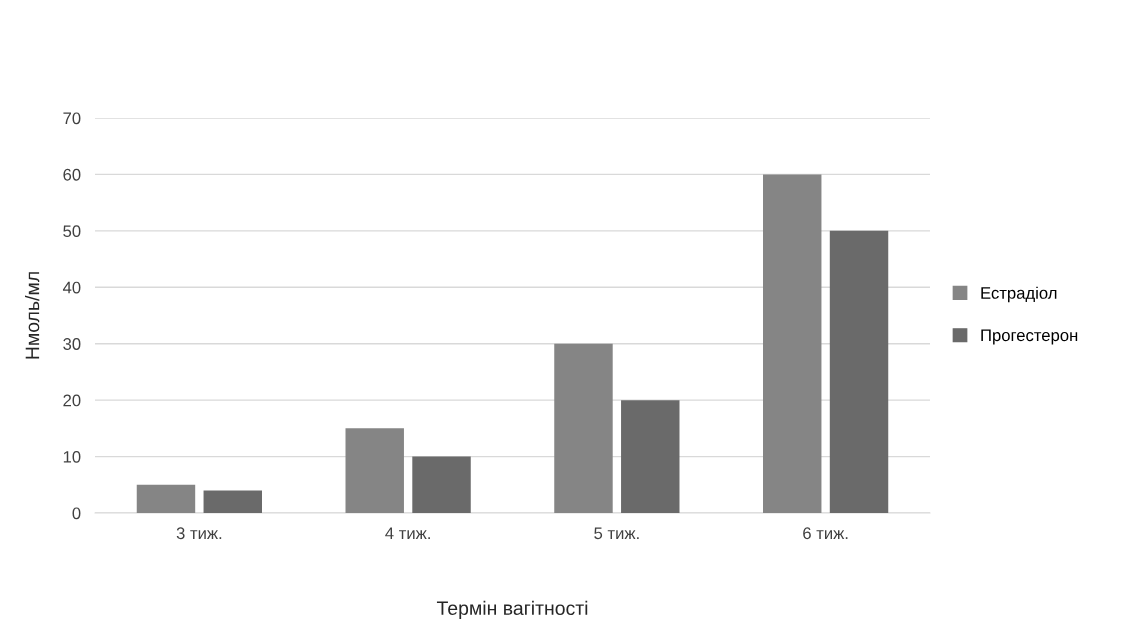  What do you see at coordinates (72, 174) in the screenshot?
I see `y-tick-label: 60` at bounding box center [72, 174].